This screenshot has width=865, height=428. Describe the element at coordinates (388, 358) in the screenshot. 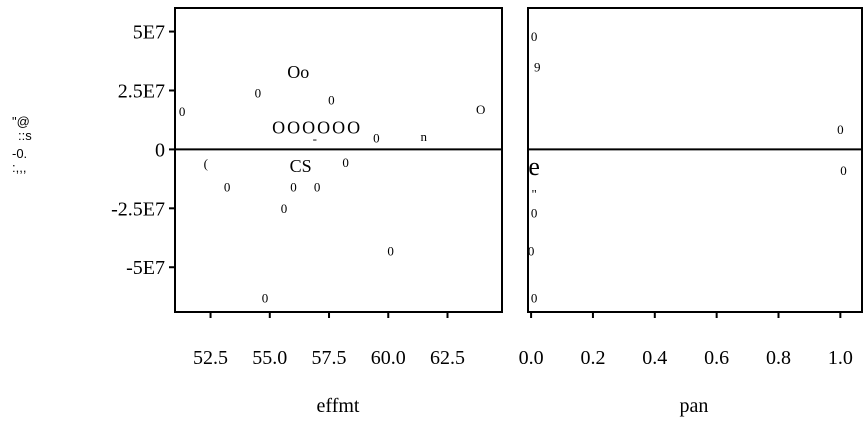

I see `x-tick-label: 60.0` at that location.